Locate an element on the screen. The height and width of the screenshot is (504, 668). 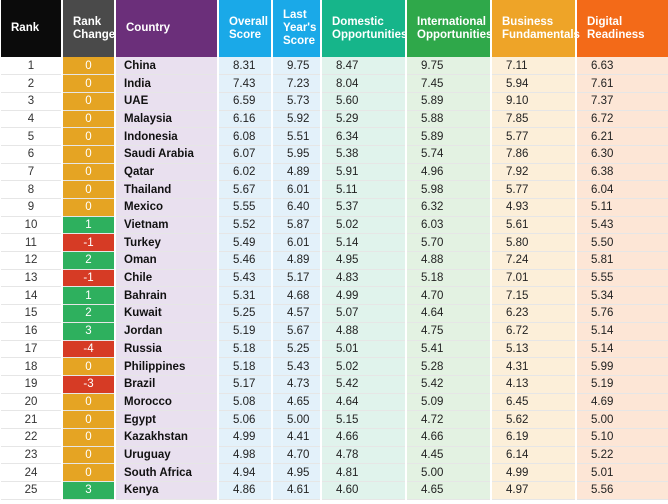
last-year-score-cell: 5.43 is located at coordinates (296, 366).